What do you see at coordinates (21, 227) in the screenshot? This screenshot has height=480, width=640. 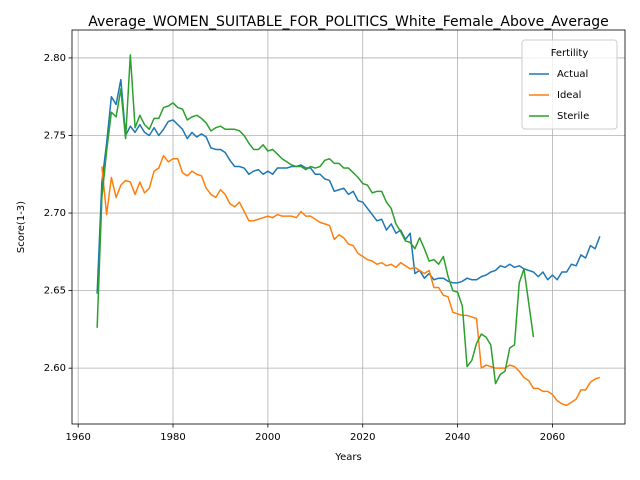 I see `y-axis-label: Score(1-3)` at bounding box center [21, 227].